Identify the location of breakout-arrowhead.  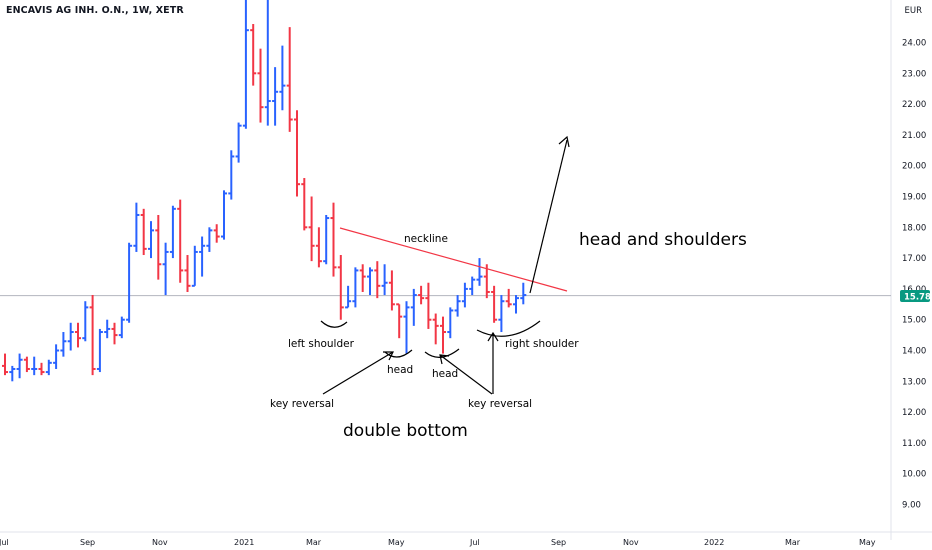
(564, 141).